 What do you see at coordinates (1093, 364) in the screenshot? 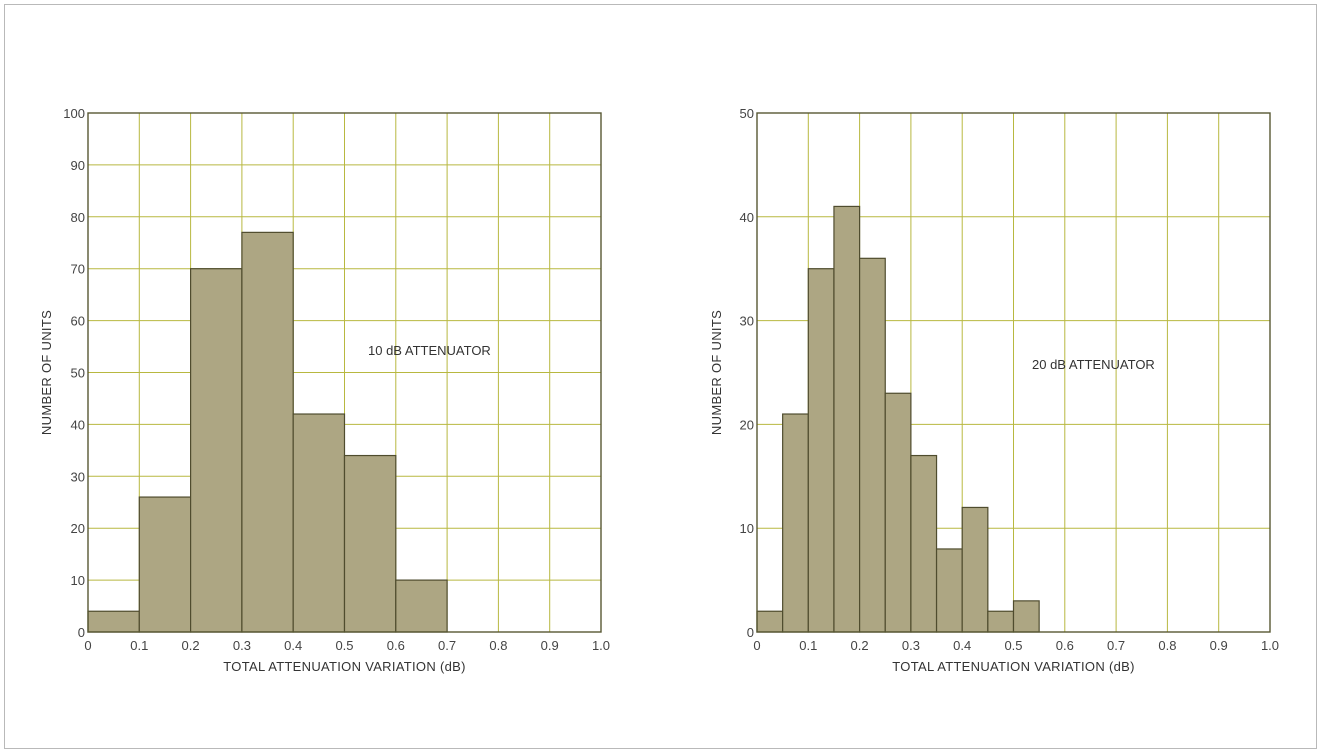
I see `chart-annotation: 20 dB ATTENUATOR` at bounding box center [1093, 364].